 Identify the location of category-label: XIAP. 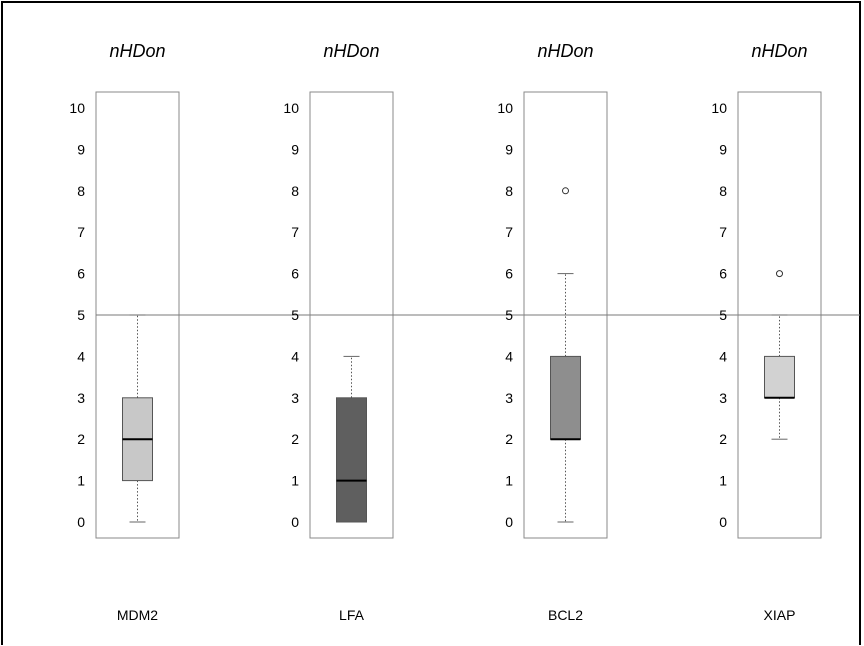
(780, 615).